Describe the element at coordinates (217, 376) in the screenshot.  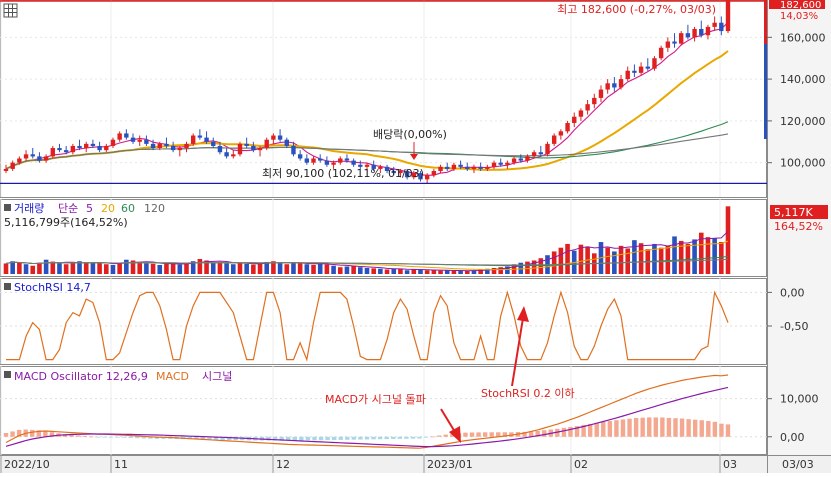
I see `macd-legend-signal: 시그널` at that location.